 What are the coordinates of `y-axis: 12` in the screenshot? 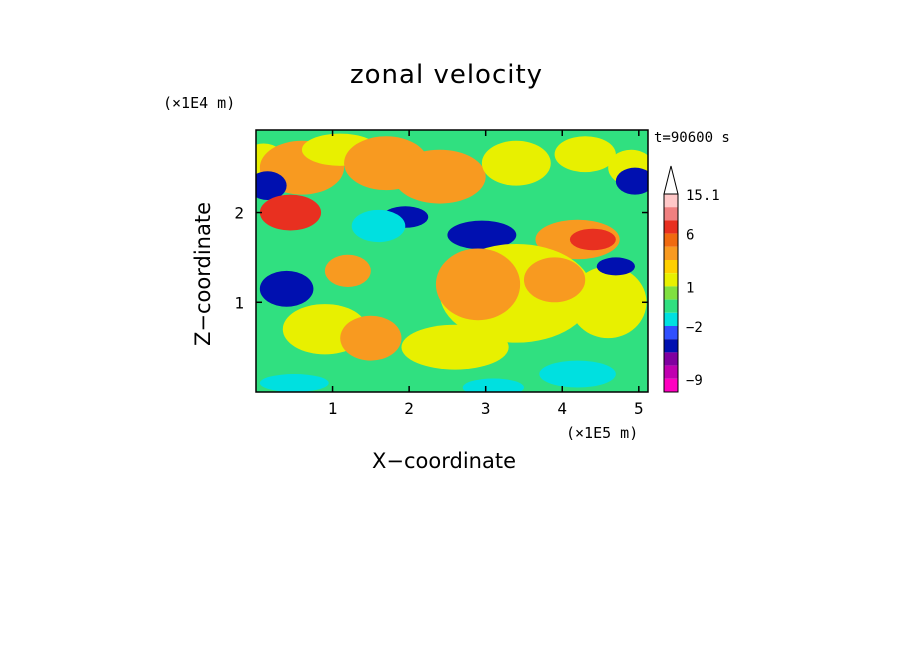 It's located at (441, 258).